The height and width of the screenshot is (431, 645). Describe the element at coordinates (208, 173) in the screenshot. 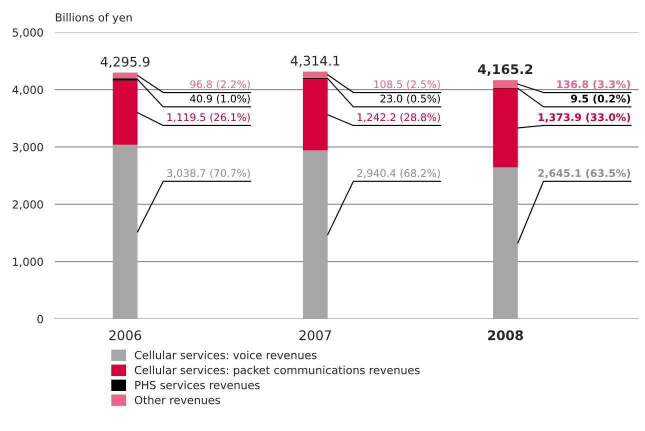

I see `data-label: 3,038.7 (70.7%)` at that location.